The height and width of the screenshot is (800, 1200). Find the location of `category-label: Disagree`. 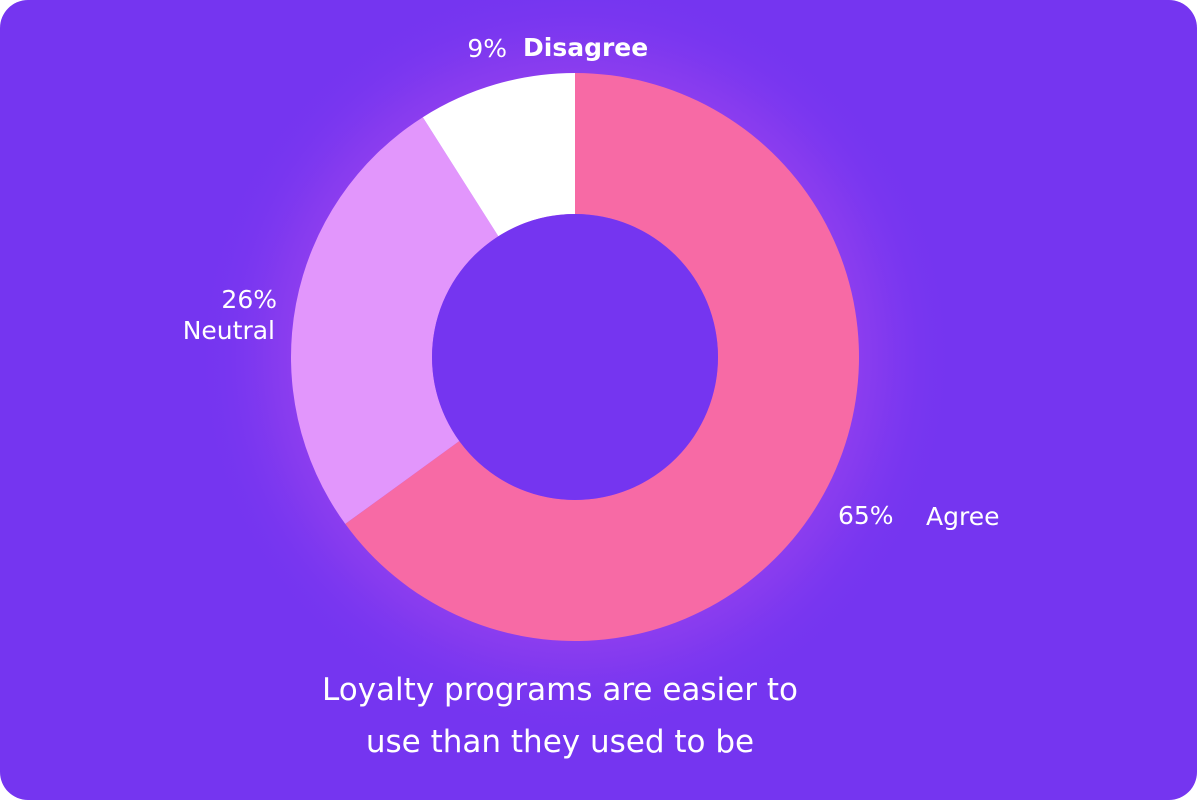

category-label: Disagree is located at coordinates (585, 47).